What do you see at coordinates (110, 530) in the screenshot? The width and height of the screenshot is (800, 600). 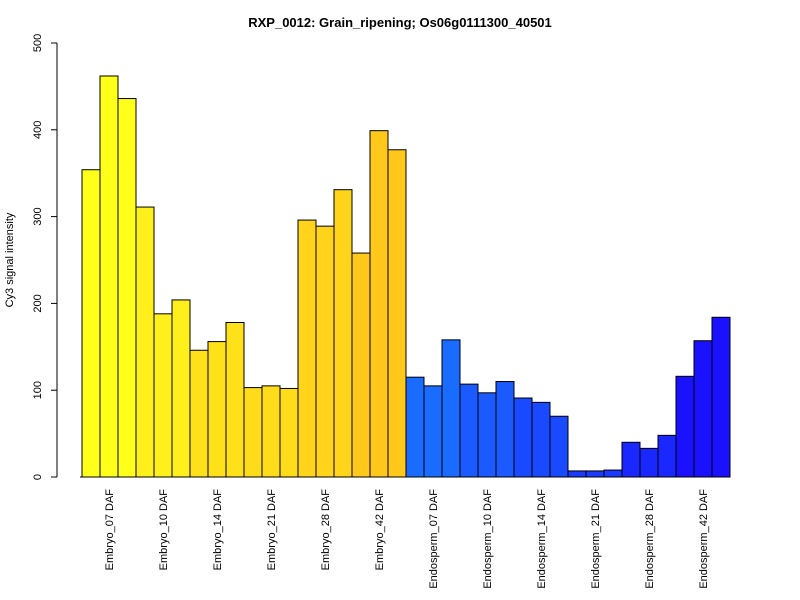 I see `x-tick-label: Embryo_07 DAF` at bounding box center [110, 530].